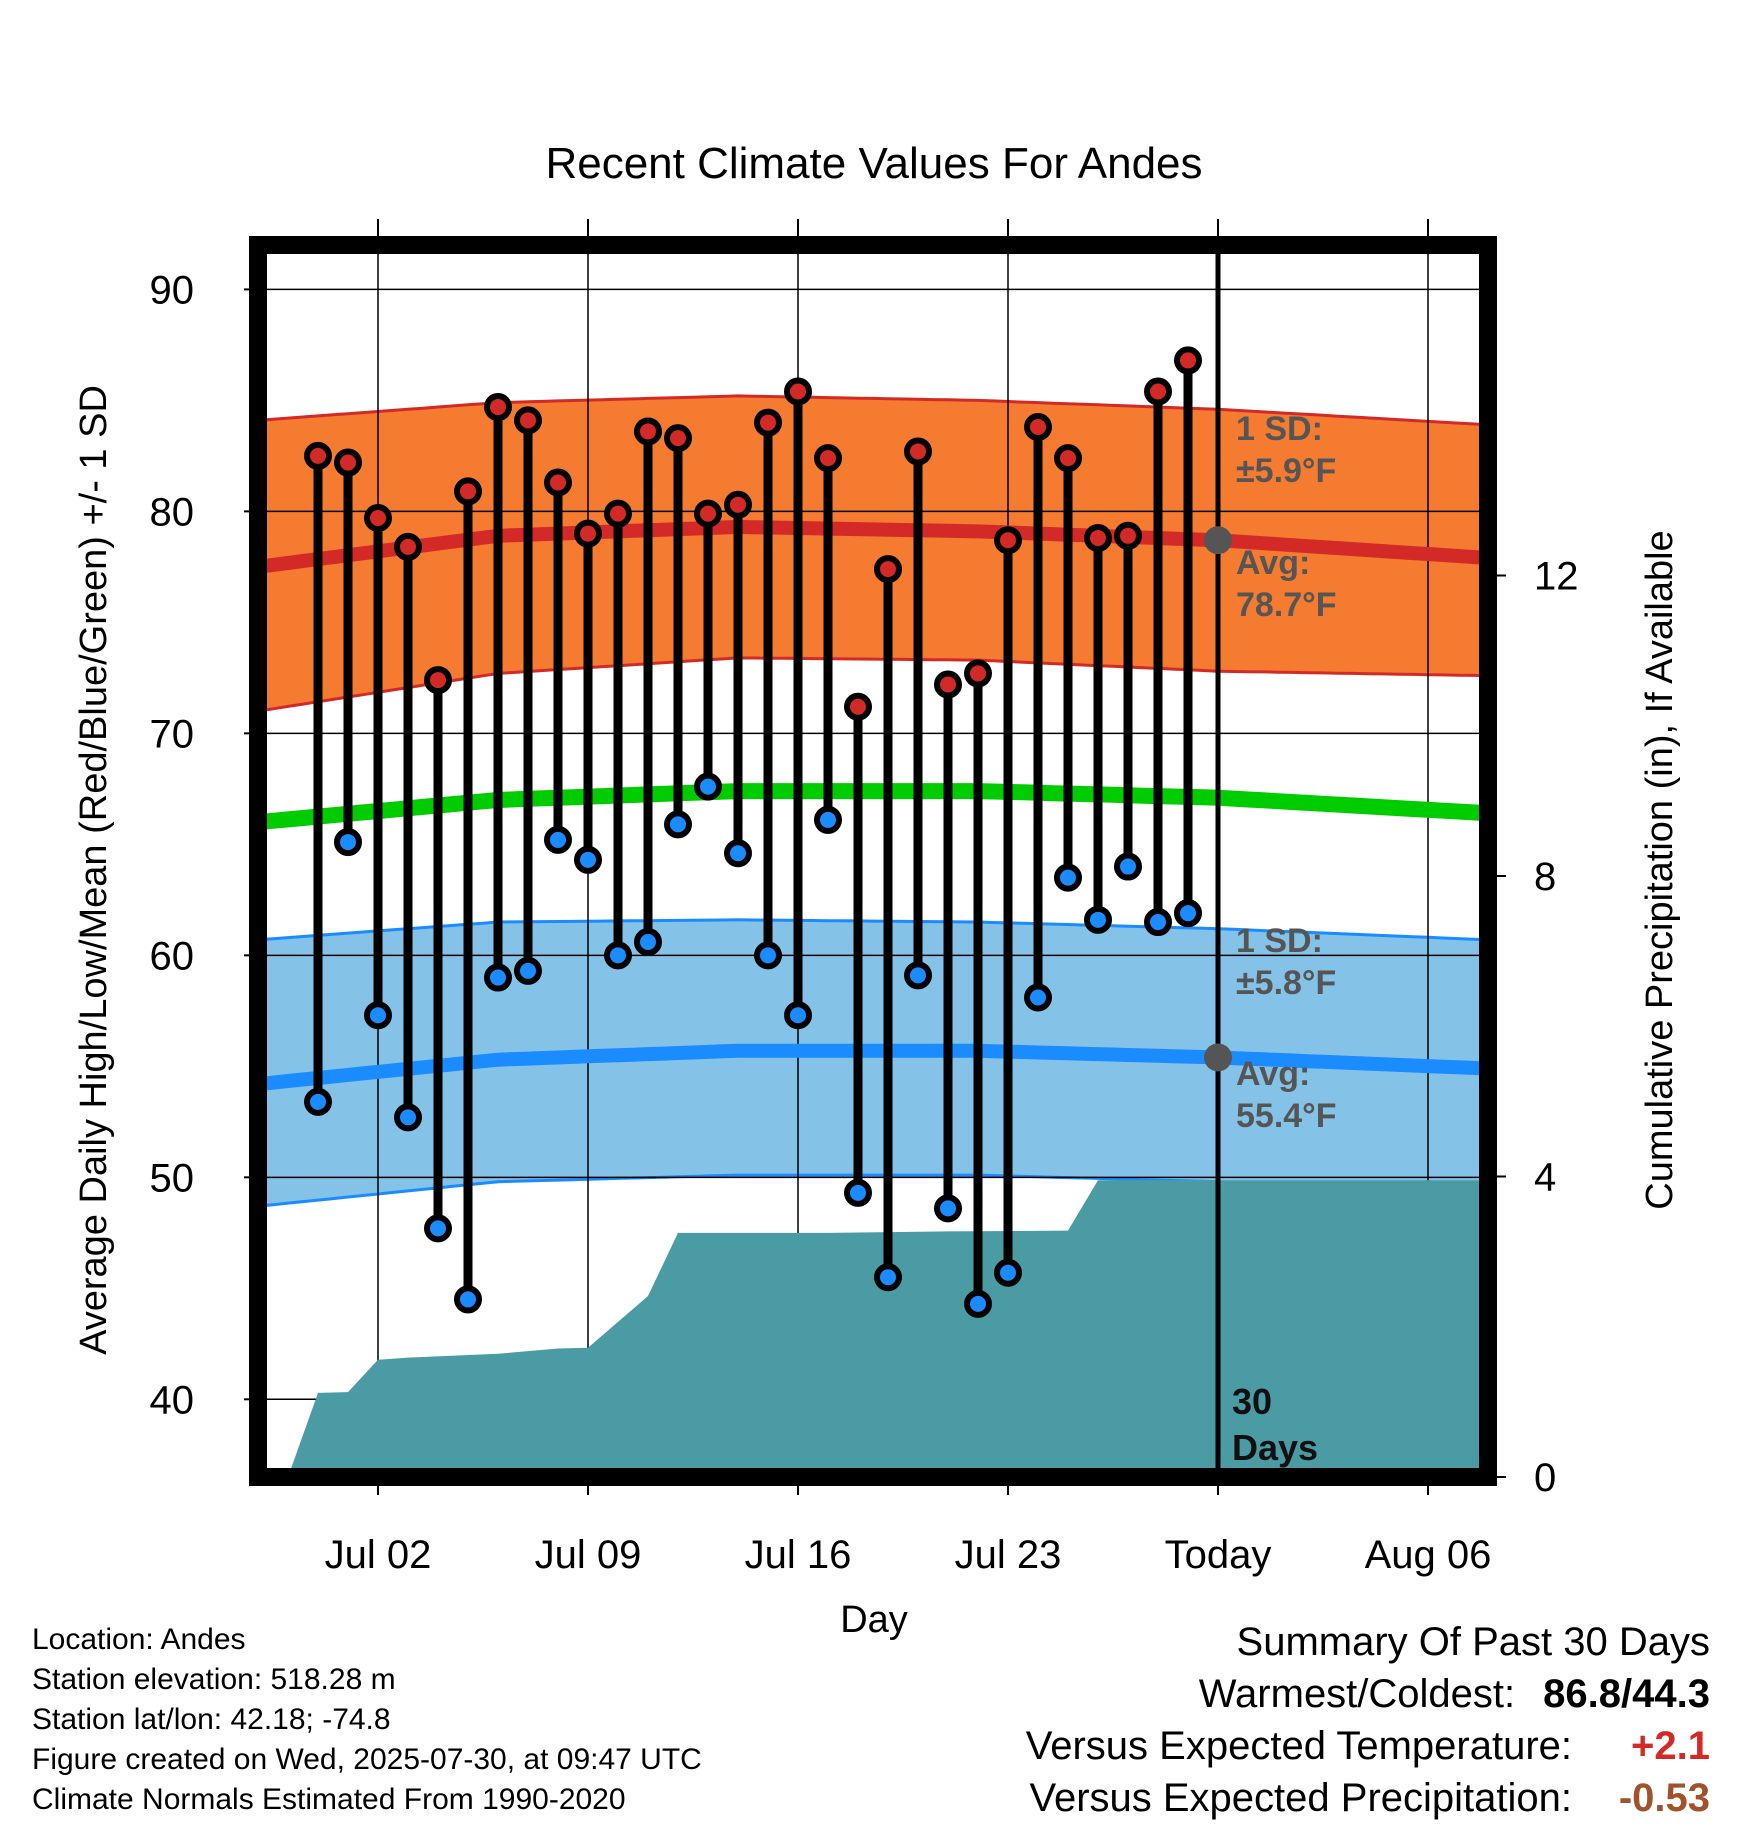 The width and height of the screenshot is (1748, 1828). Describe the element at coordinates (873, 163) in the screenshot. I see `chart-title: Recent Climate Values For Andes` at that location.